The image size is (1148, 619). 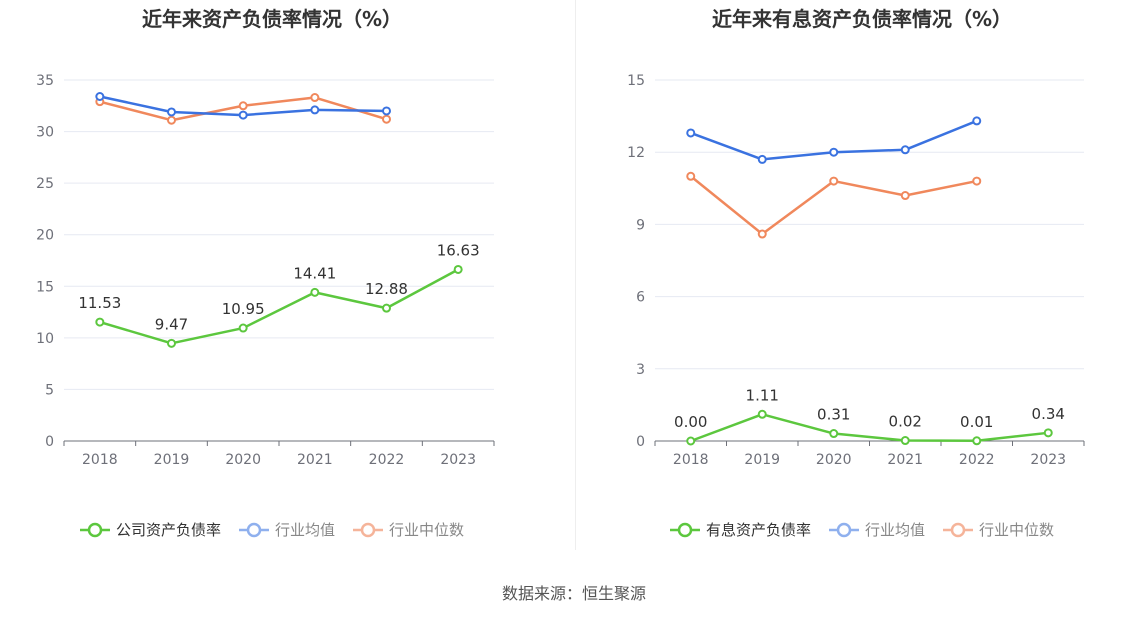 I want to click on y-tick-label: 35, so click(x=45, y=81).